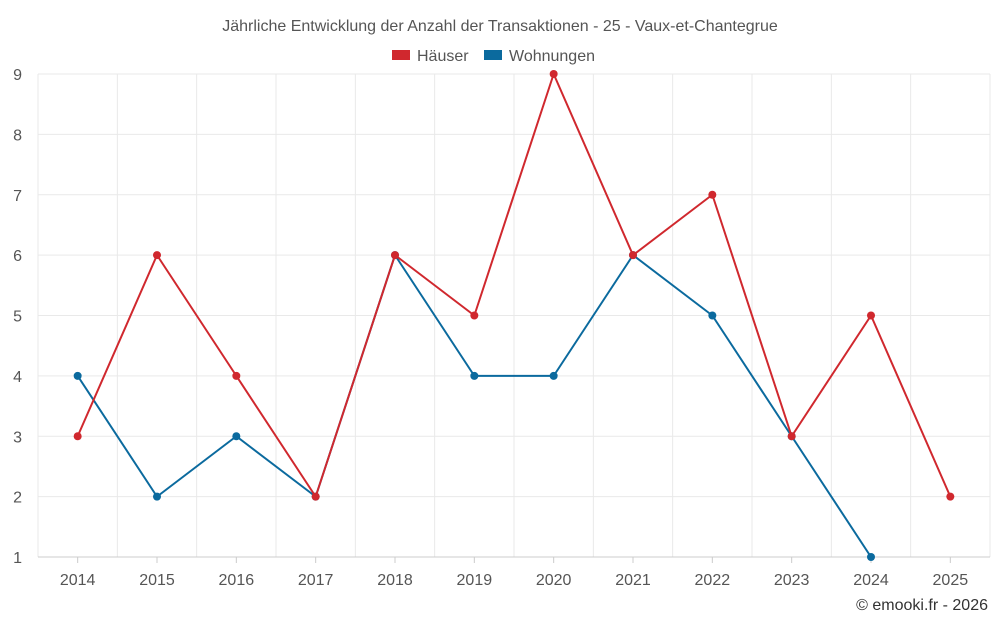 This screenshot has width=1000, height=625. Describe the element at coordinates (395, 580) in the screenshot. I see `x-tick-label: 2018` at that location.